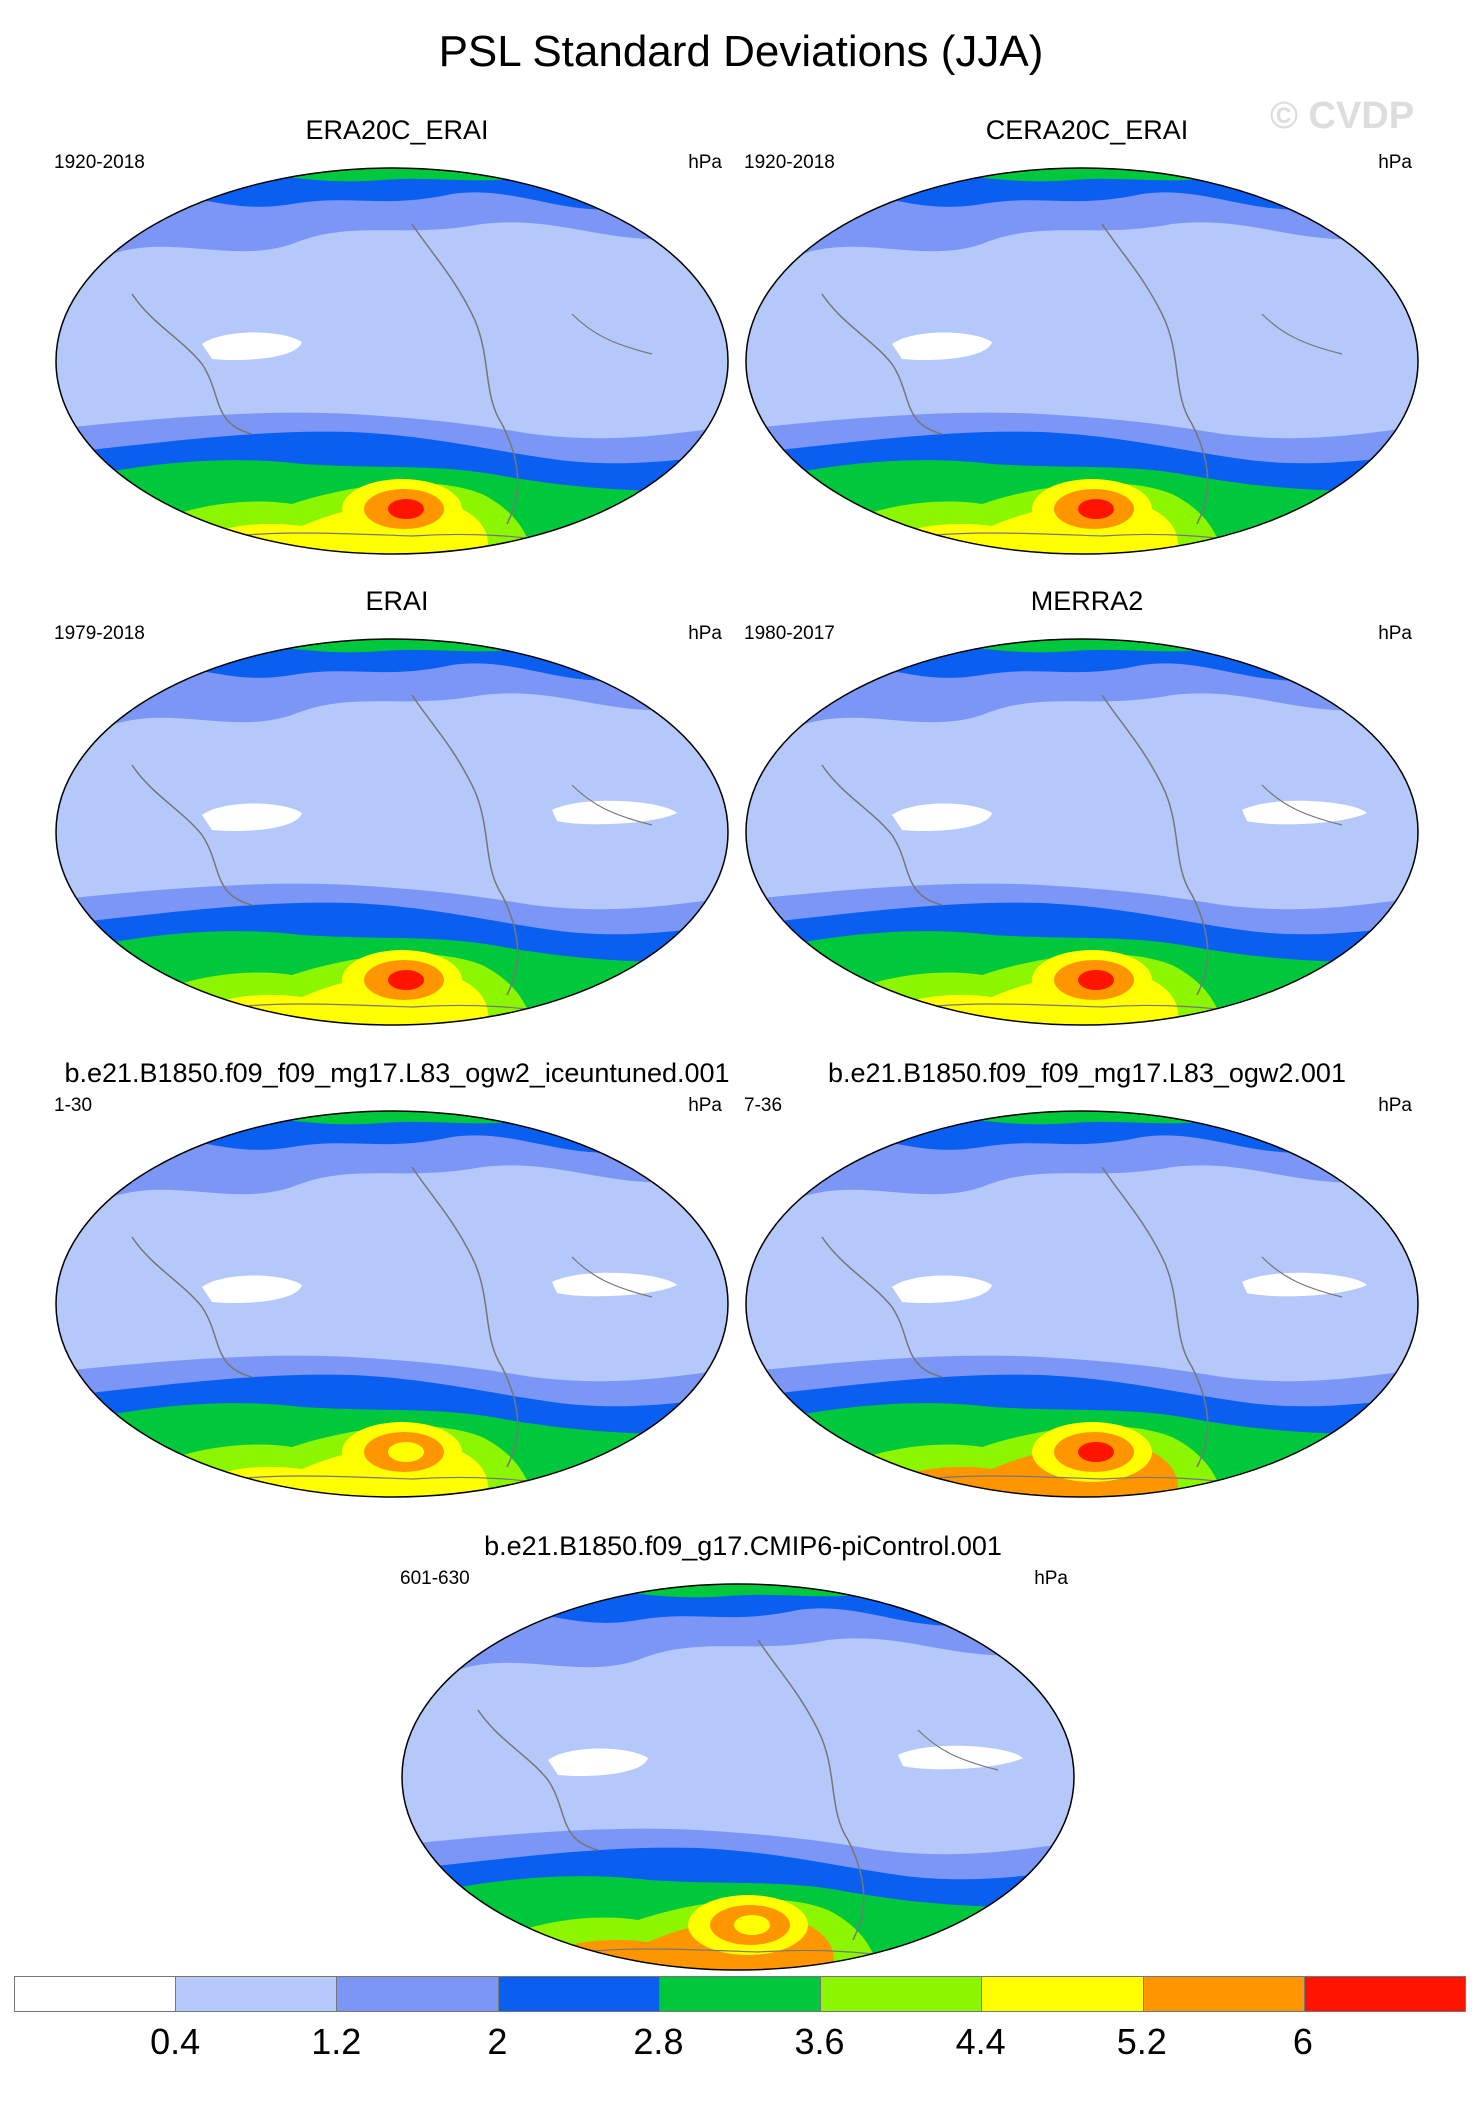 The height and width of the screenshot is (2126, 1482). Describe the element at coordinates (336, 2041) in the screenshot. I see `colorbar-tick-label: 1.2` at that location.